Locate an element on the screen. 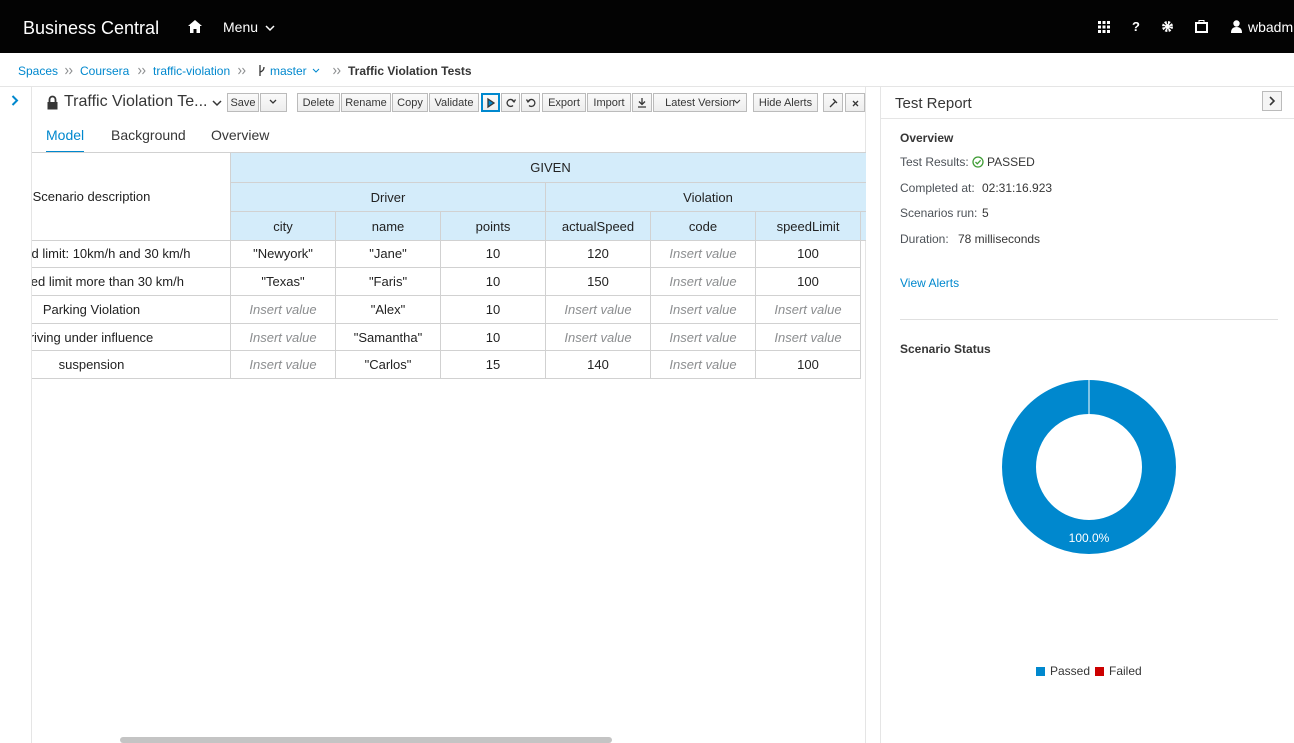 This screenshot has height=743, width=1294. breadcrumb-link: master is located at coordinates (288, 71).